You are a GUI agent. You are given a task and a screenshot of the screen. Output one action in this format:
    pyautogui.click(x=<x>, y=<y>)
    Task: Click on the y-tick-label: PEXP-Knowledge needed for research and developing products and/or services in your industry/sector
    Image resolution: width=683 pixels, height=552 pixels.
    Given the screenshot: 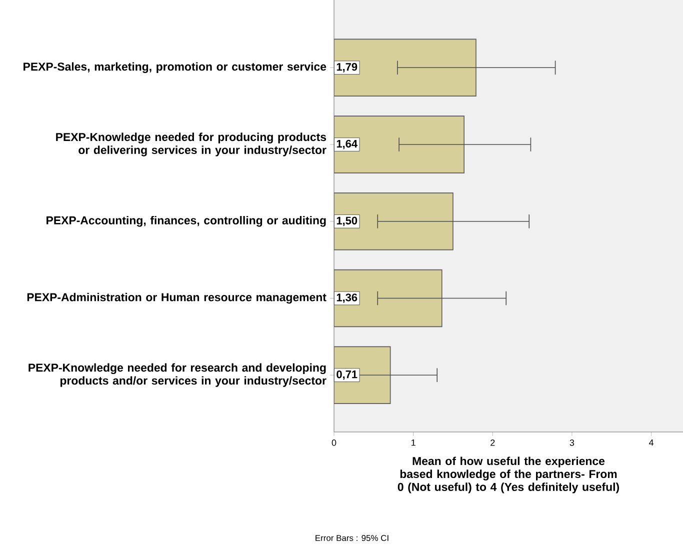 What is the action you would take?
    pyautogui.click(x=177, y=375)
    